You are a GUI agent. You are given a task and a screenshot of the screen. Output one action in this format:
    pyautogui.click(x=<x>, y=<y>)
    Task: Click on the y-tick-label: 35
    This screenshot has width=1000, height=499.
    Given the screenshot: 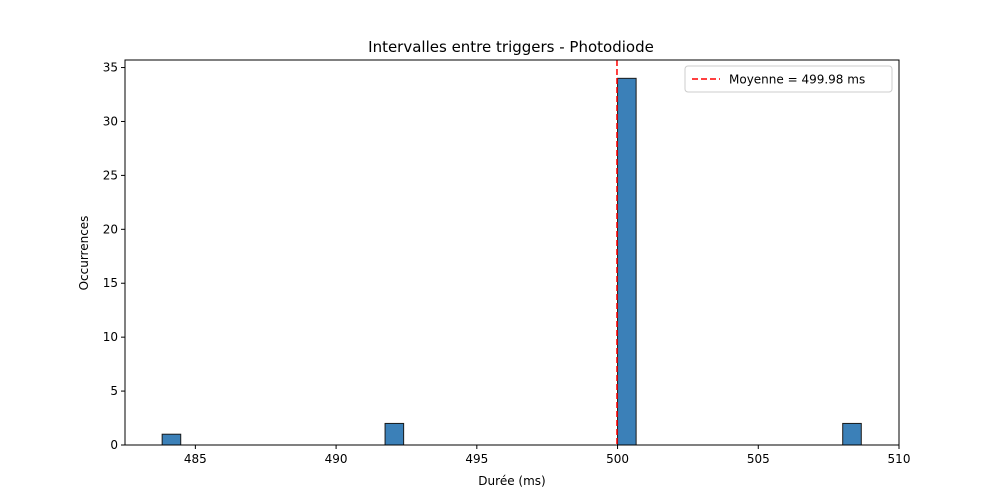 What is the action you would take?
    pyautogui.click(x=110, y=68)
    